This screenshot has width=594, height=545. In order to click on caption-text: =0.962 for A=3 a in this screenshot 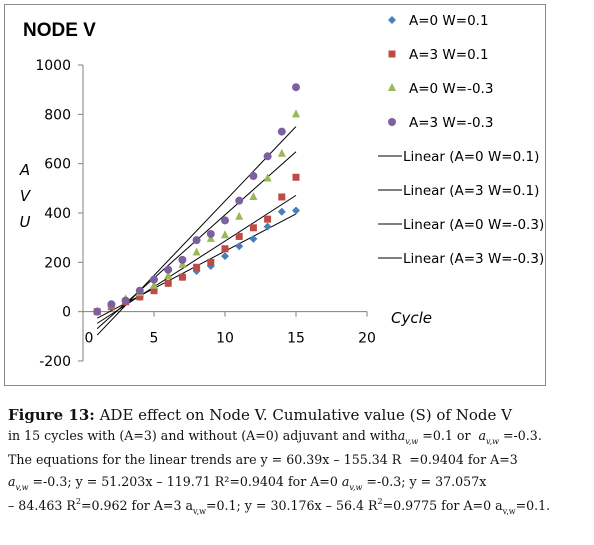, I will do `click(136, 505)`.